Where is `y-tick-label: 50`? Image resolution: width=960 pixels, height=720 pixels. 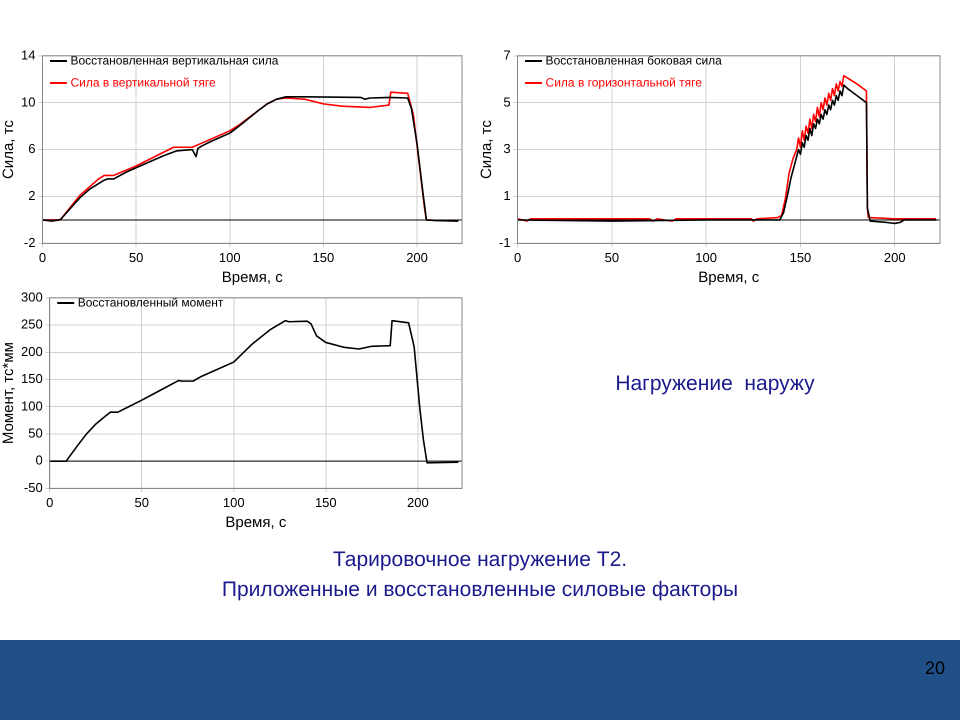
y-tick-label: 50 is located at coordinates (35, 433).